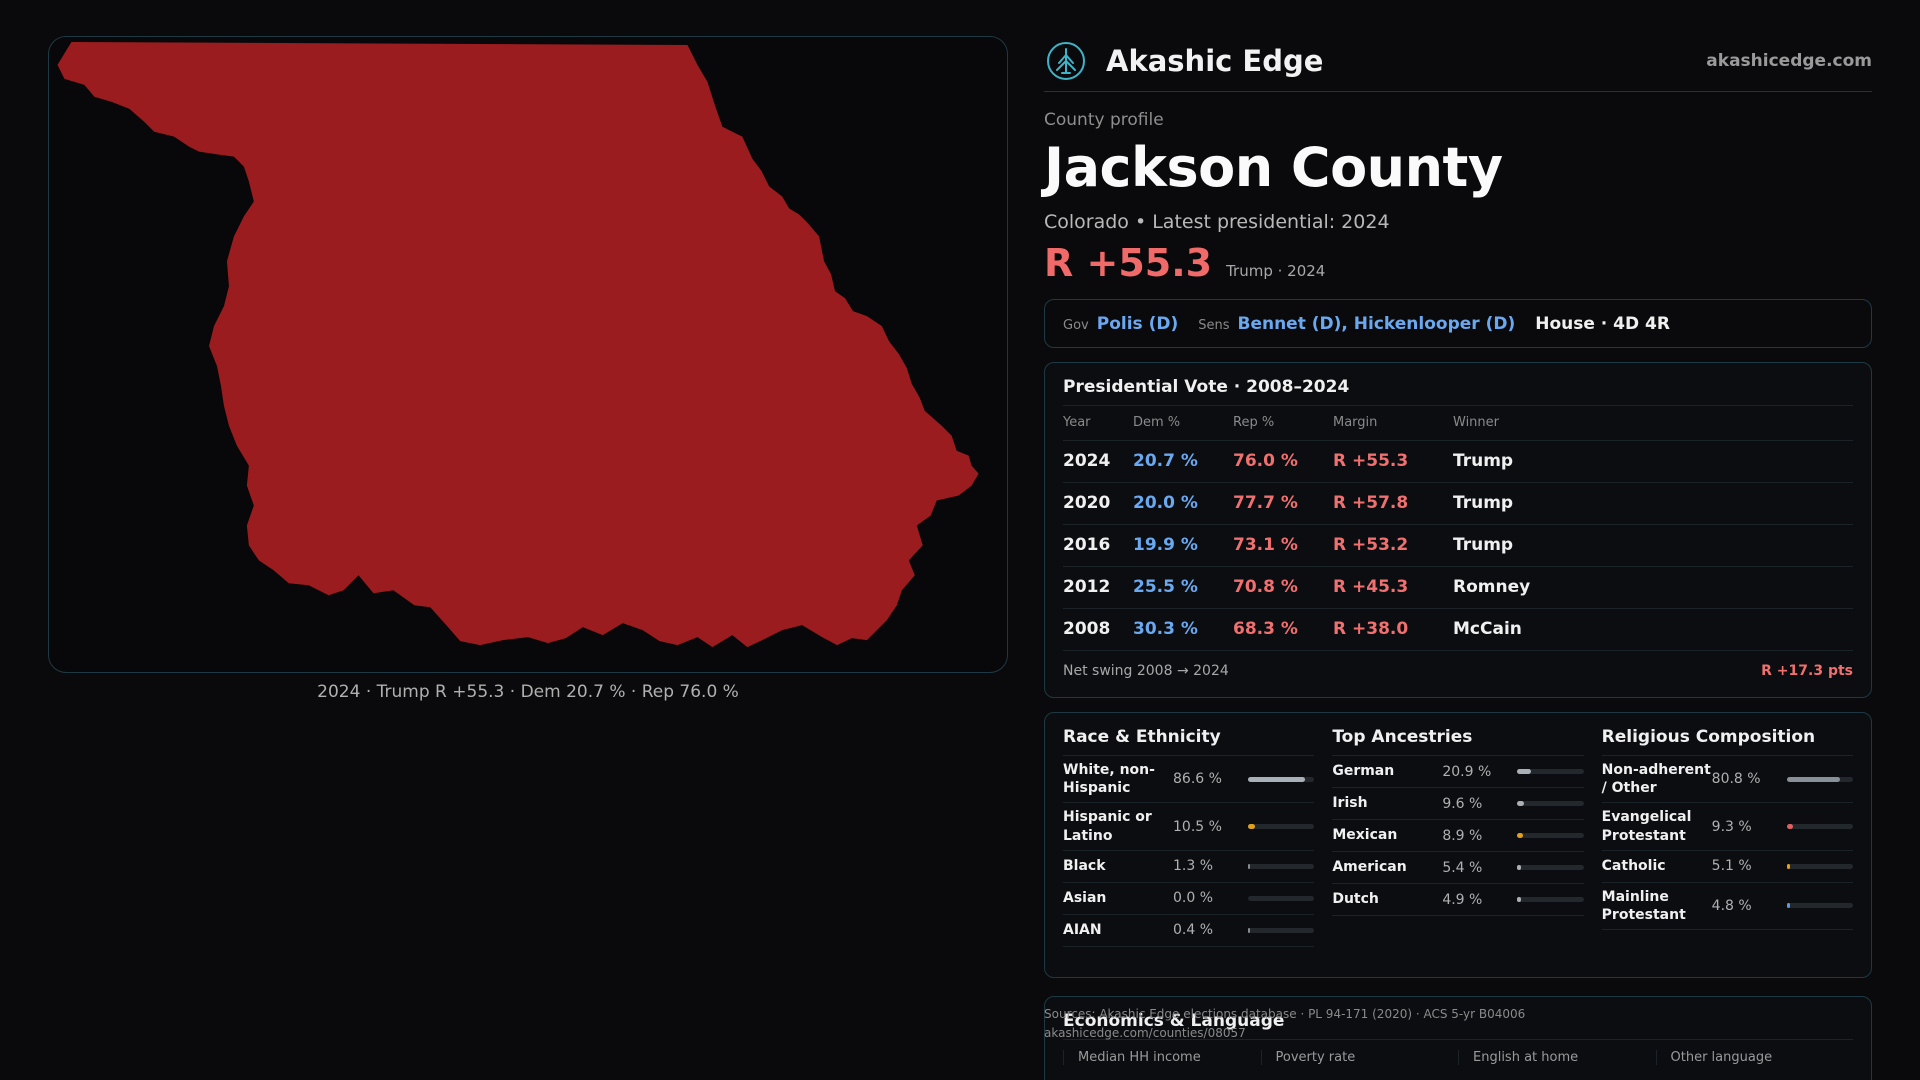  What do you see at coordinates (1633, 866) in the screenshot?
I see `item-label: Catholic` at bounding box center [1633, 866].